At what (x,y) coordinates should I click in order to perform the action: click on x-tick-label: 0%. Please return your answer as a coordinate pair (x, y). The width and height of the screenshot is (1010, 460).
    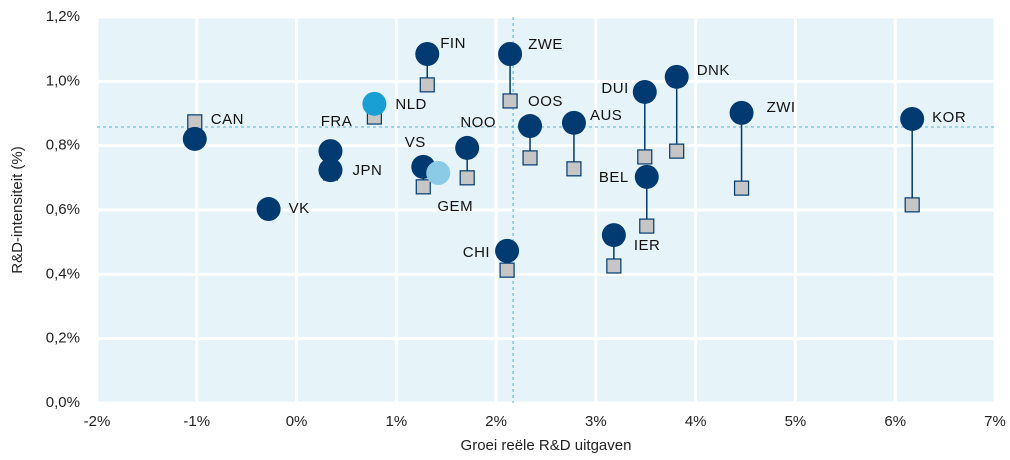
    Looking at the image, I should click on (297, 421).